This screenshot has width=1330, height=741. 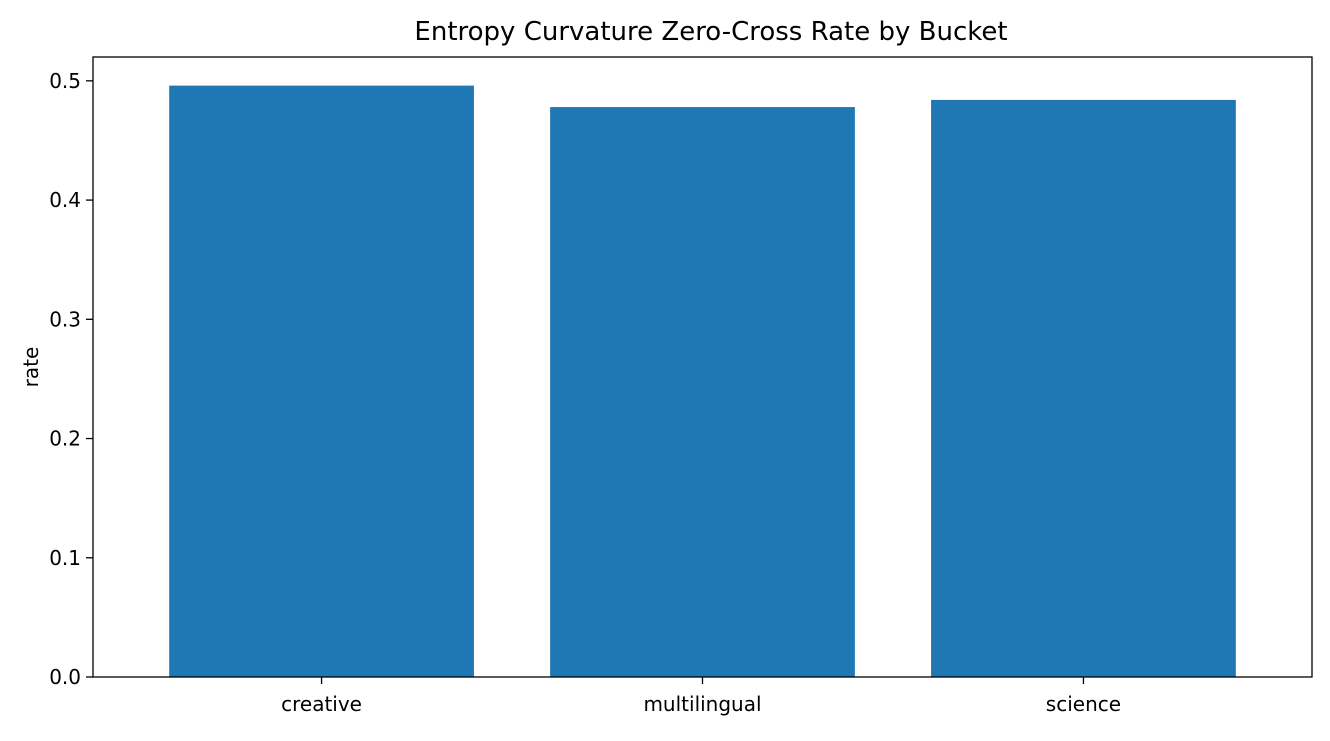 What do you see at coordinates (65, 439) in the screenshot?
I see `y-tick-label: 0.2` at bounding box center [65, 439].